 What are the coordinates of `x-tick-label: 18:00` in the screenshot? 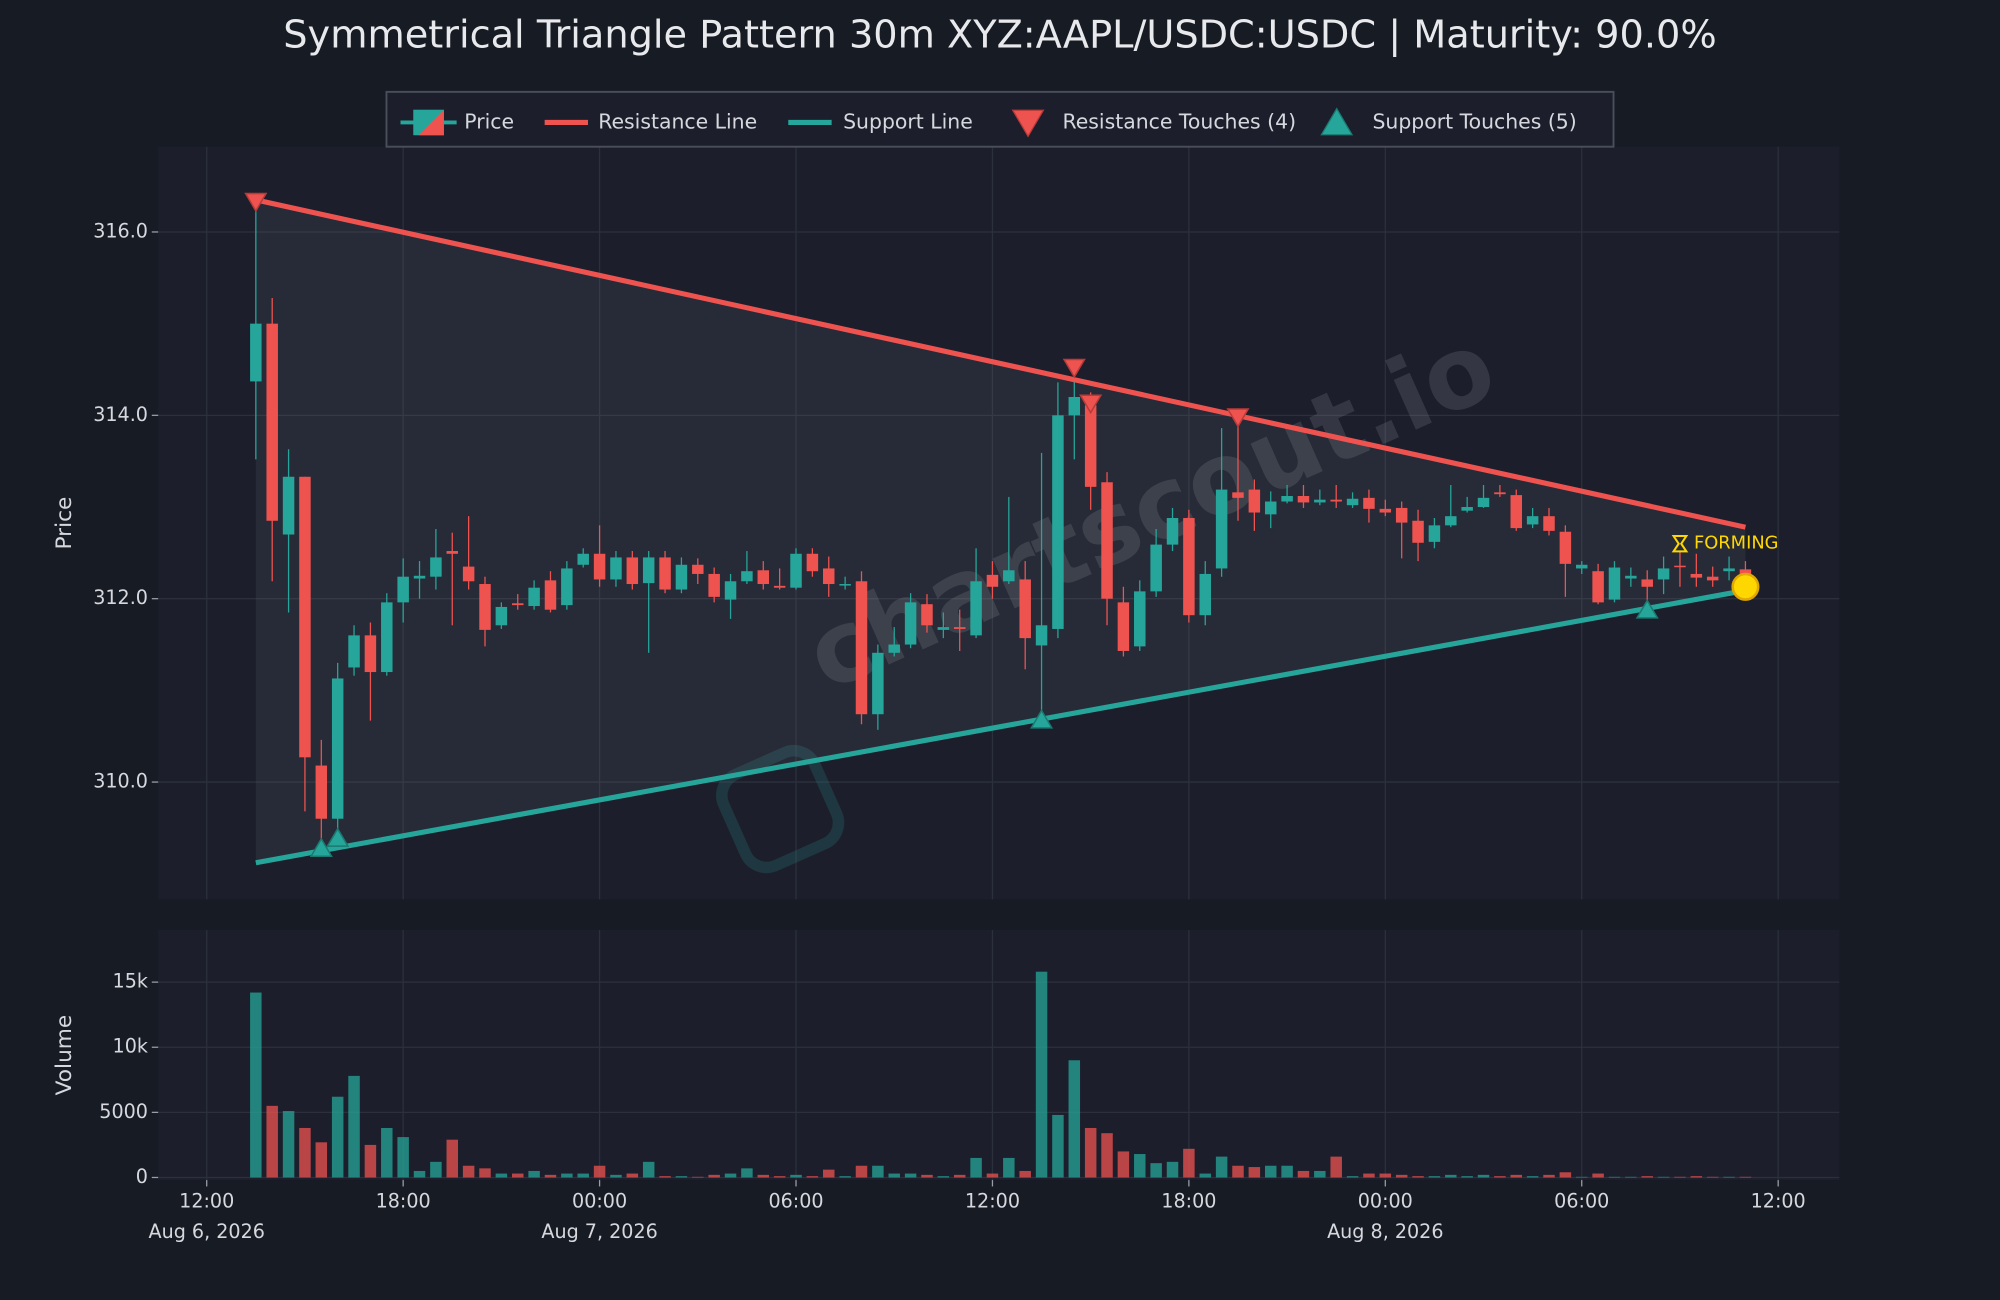 It's located at (1188, 1200).